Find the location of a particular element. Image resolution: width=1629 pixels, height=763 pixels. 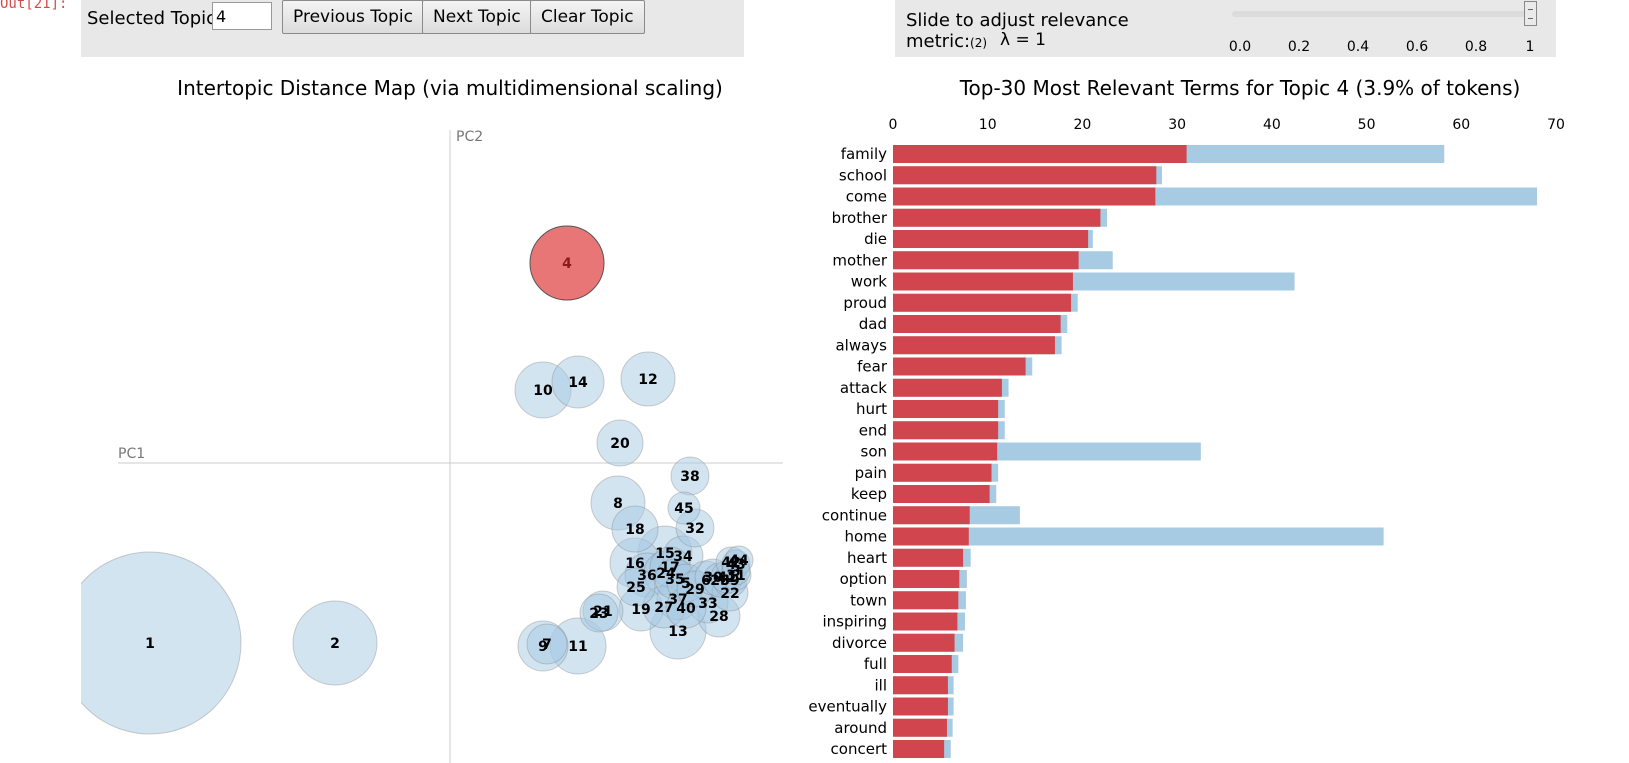

topic-bubble-label: 13 is located at coordinates (677, 632).